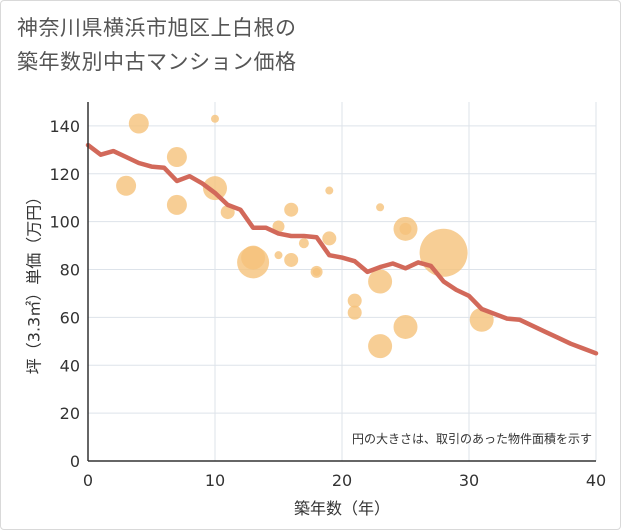 This screenshot has height=530, width=621. Describe the element at coordinates (88, 480) in the screenshot. I see `x-tick-label: 0` at that location.